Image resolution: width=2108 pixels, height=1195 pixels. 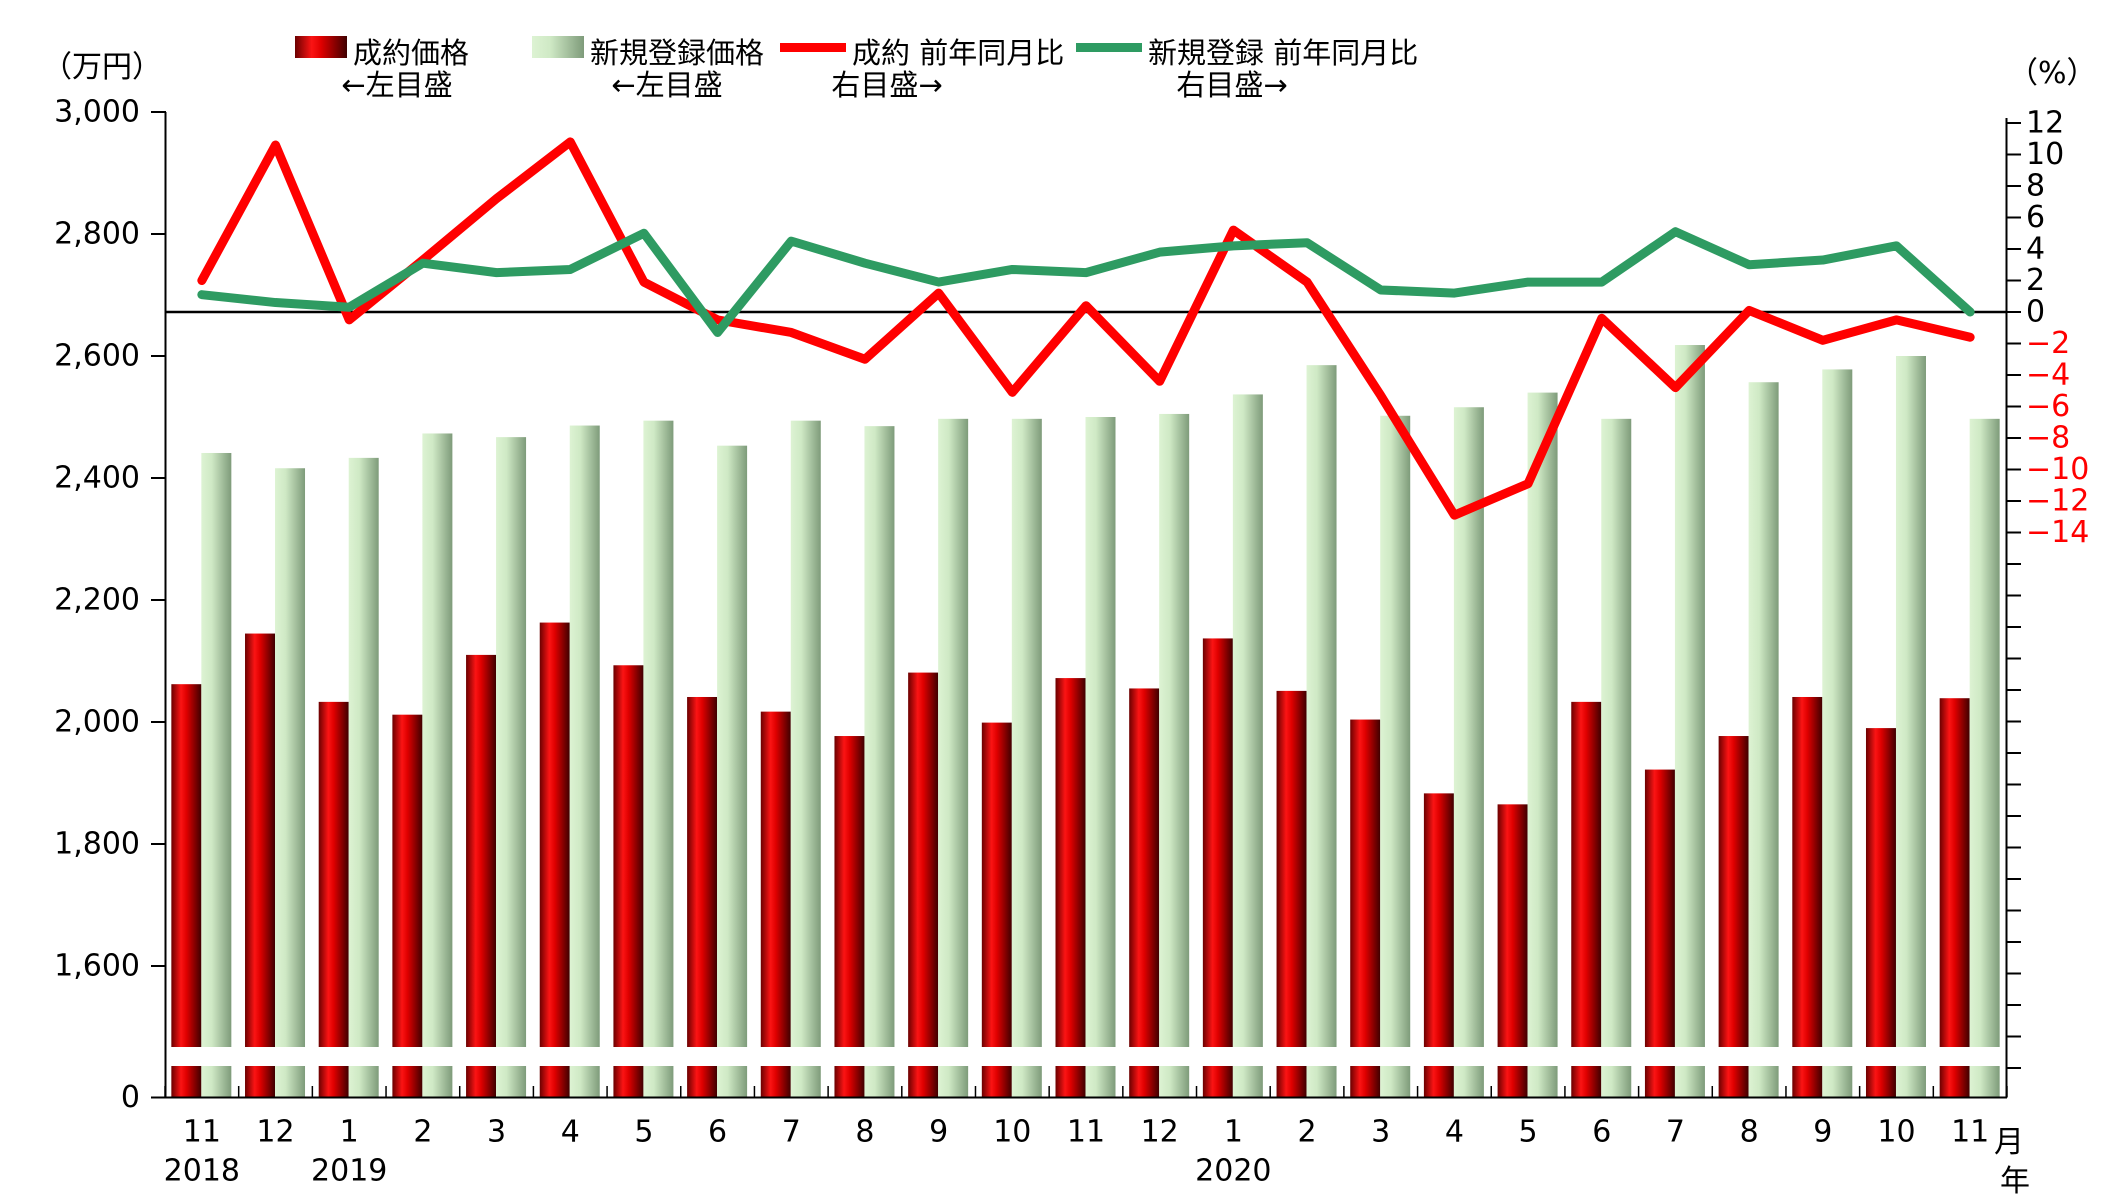 I want to click on month-label: 12, so click(x=275, y=1132).